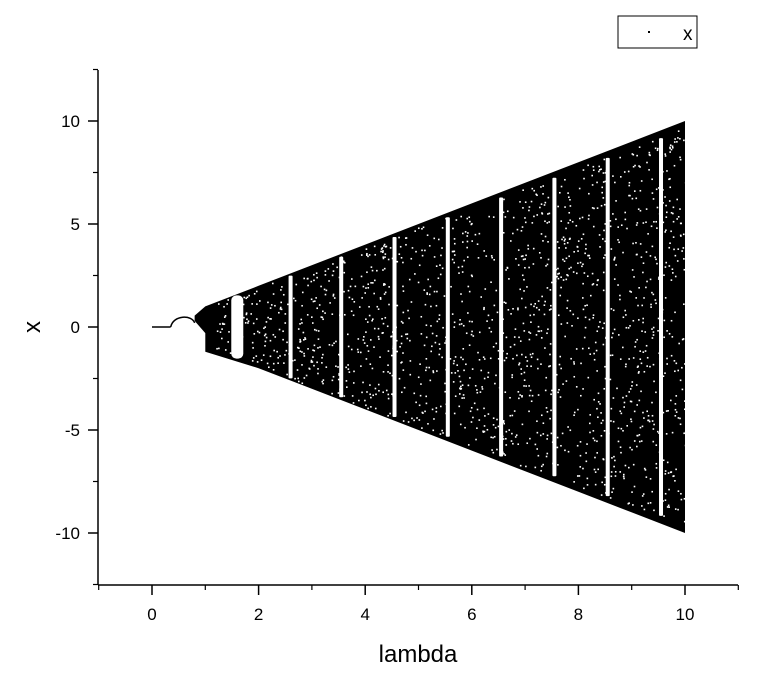 The height and width of the screenshot is (675, 773). Describe the element at coordinates (418, 654) in the screenshot. I see `x-axis-title: lambda` at that location.